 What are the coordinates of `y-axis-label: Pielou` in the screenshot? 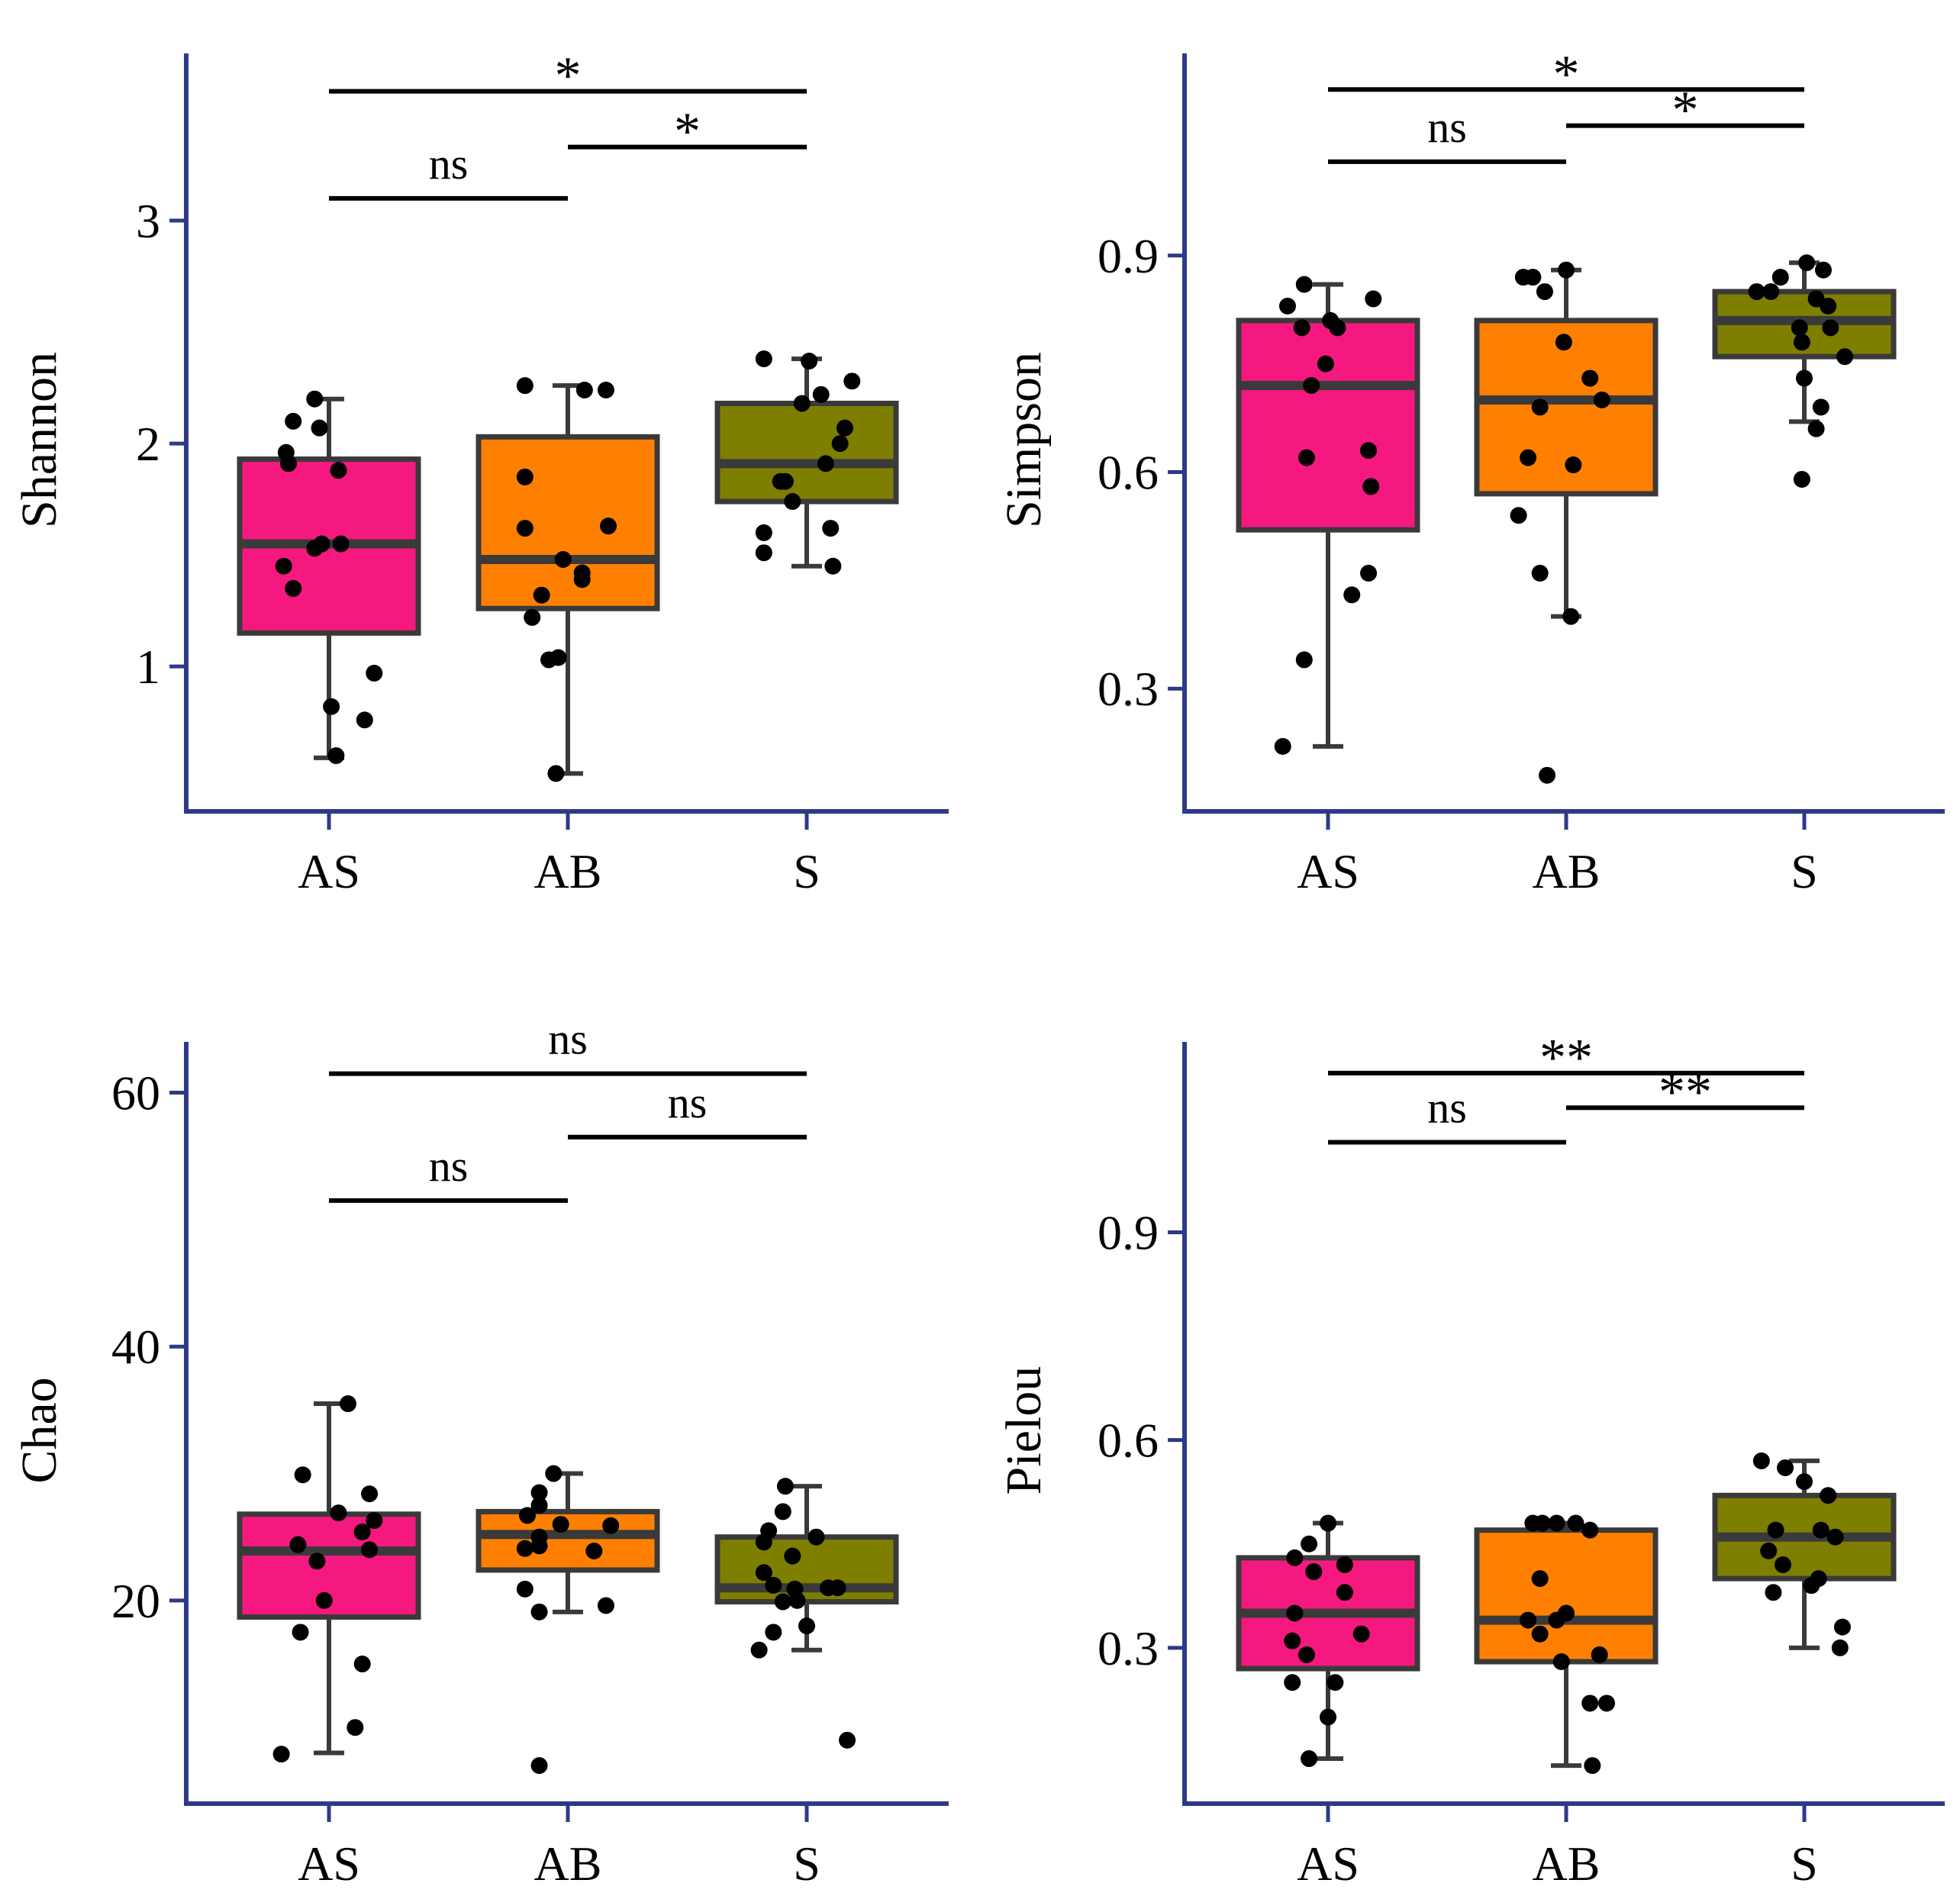 It's located at (1024, 1430).